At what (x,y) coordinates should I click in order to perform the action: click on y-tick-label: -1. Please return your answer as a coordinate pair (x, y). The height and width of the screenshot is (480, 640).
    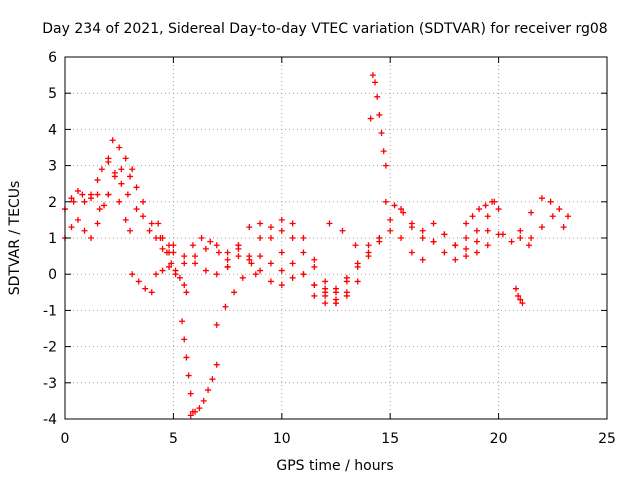
    Looking at the image, I should click on (50, 311).